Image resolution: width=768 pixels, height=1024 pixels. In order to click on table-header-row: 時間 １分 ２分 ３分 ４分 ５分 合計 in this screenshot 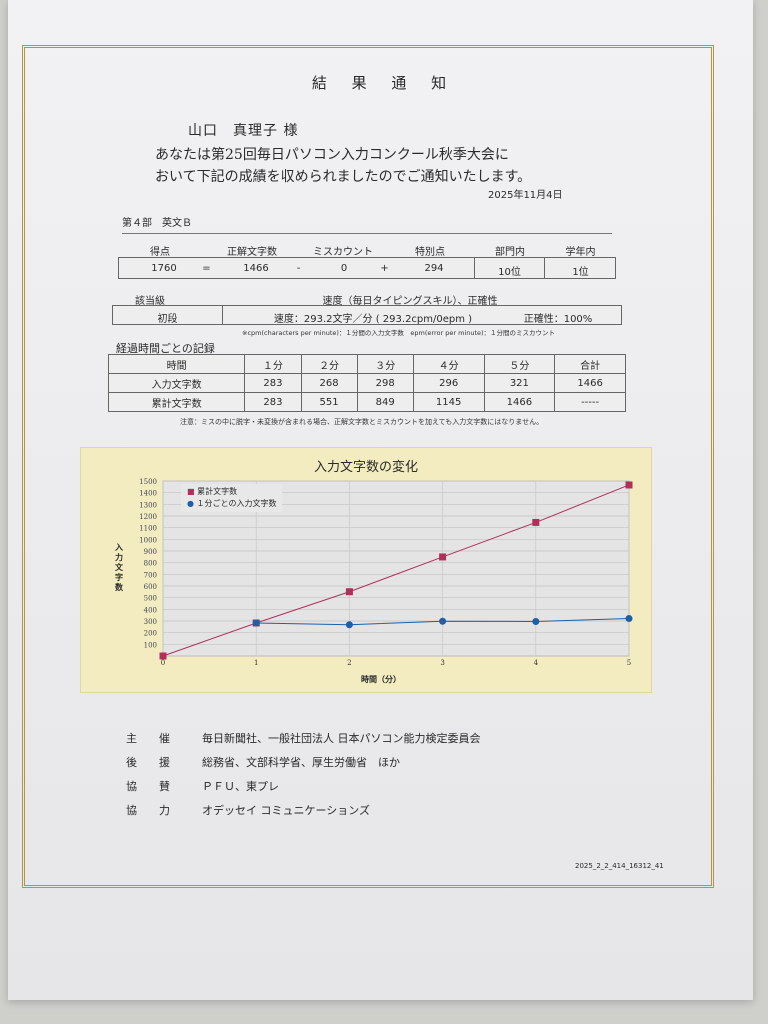, I will do `click(366, 364)`.